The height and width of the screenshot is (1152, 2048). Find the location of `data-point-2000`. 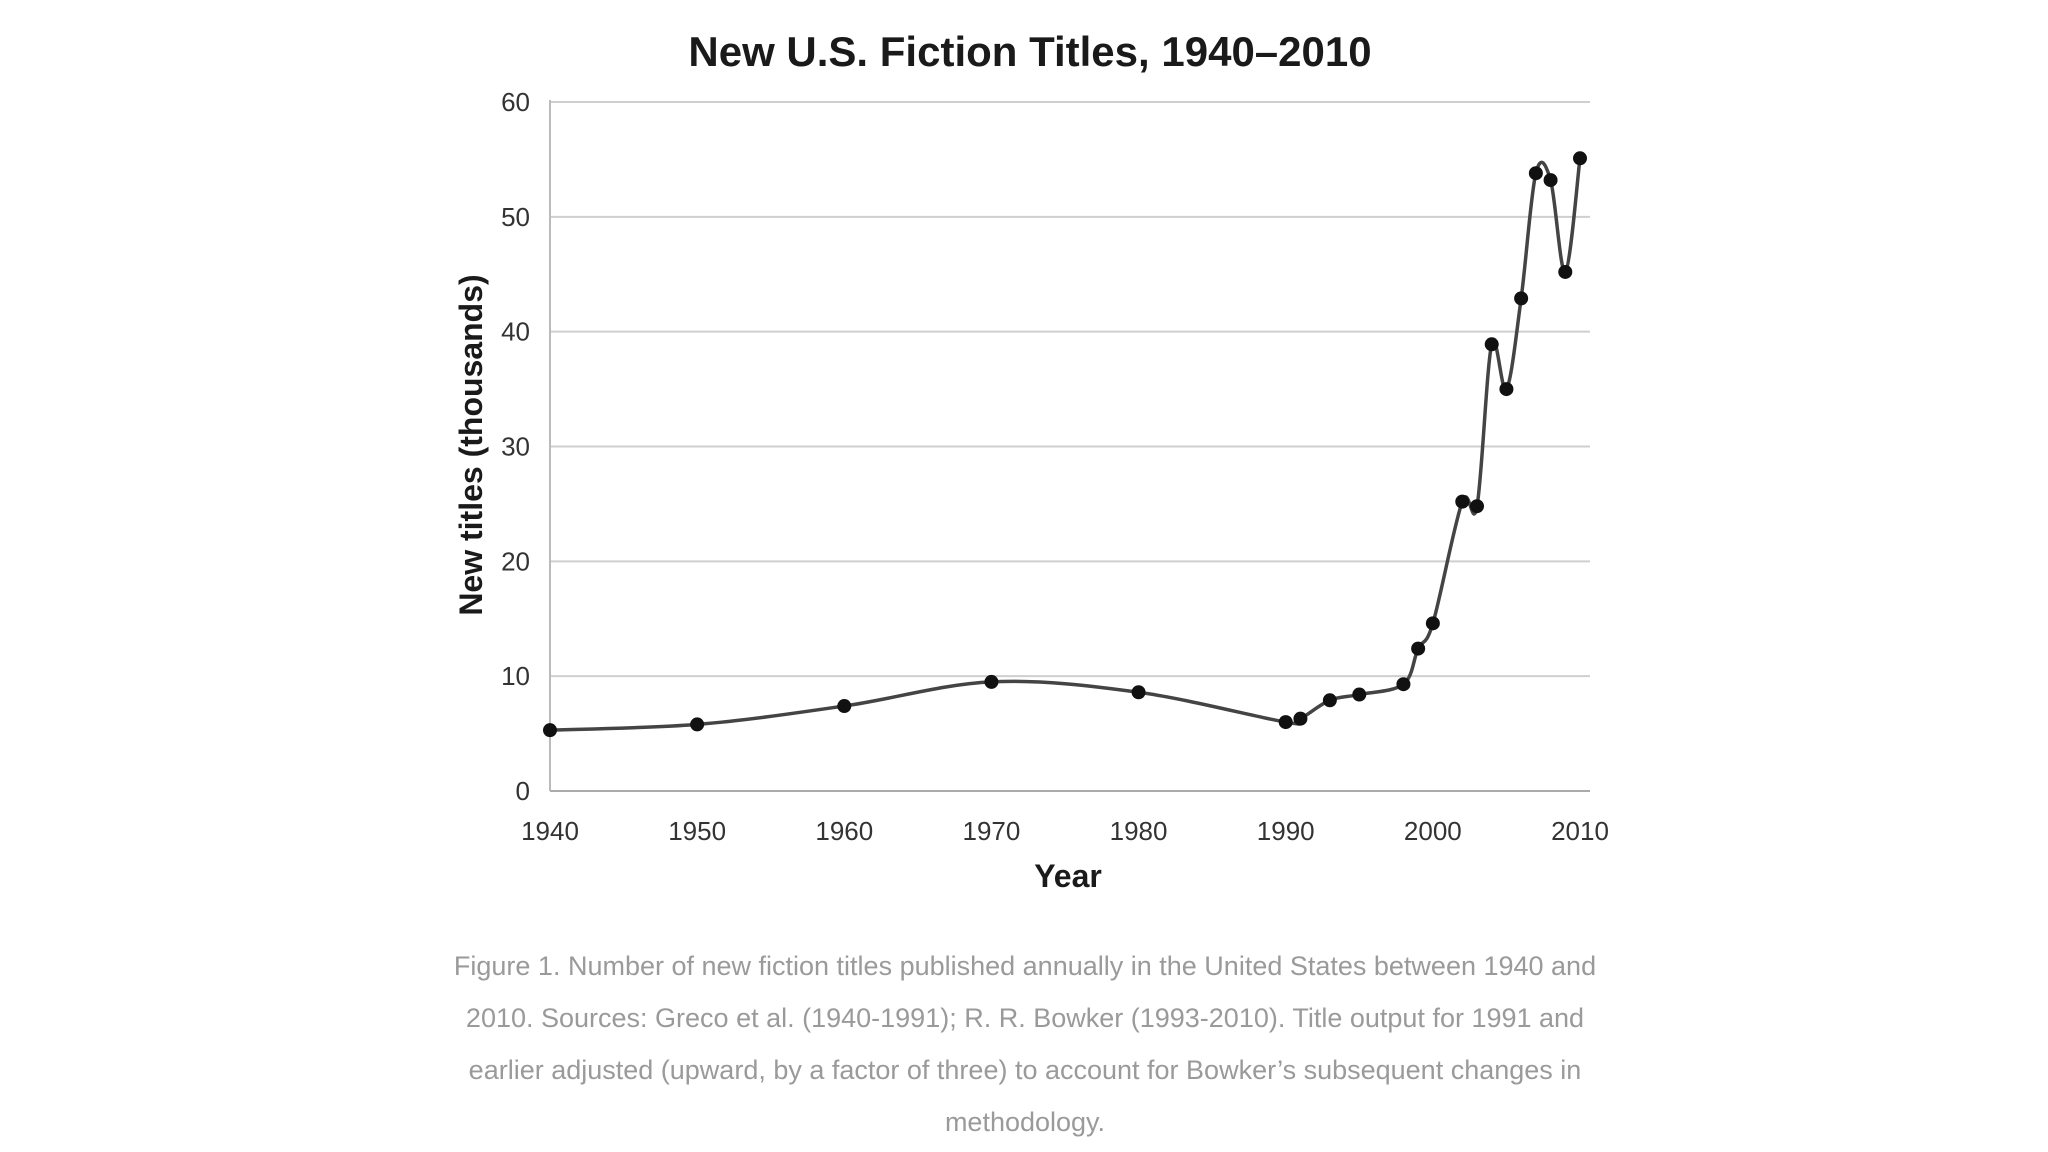

data-point-2000 is located at coordinates (1432, 623).